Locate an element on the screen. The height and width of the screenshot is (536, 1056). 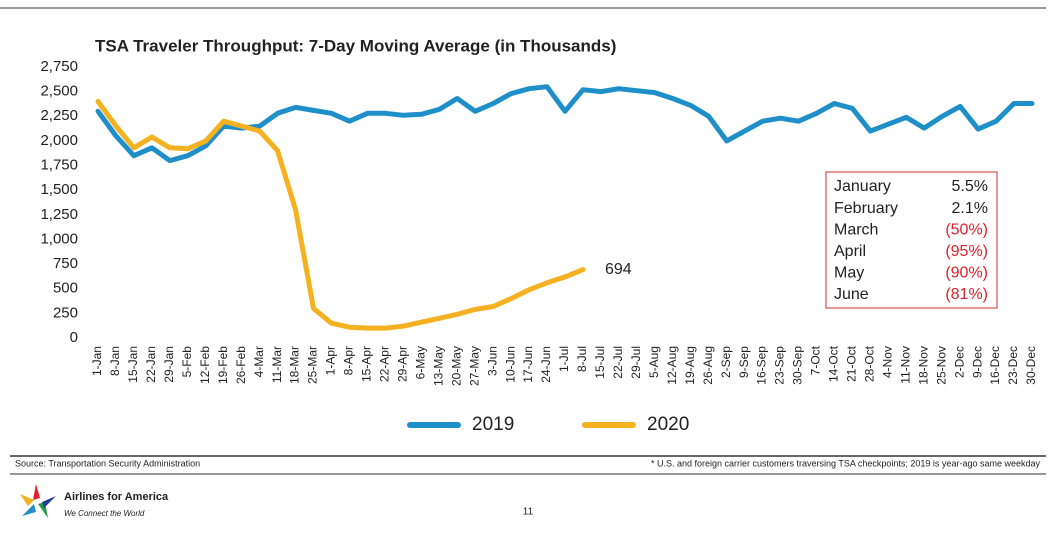
x-tick-label: 11-Nov is located at coordinates (905, 365).